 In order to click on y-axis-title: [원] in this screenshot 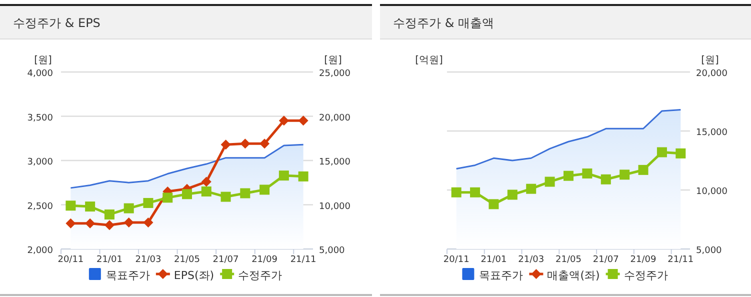, I will do `click(43, 60)`.